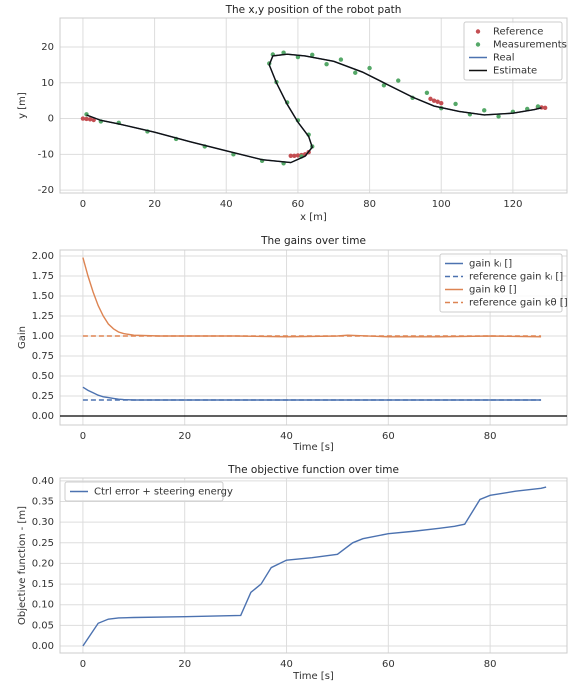 This screenshot has height=684, width=572. Describe the element at coordinates (43, 316) in the screenshot. I see `y-tick-label: 1.25` at that location.